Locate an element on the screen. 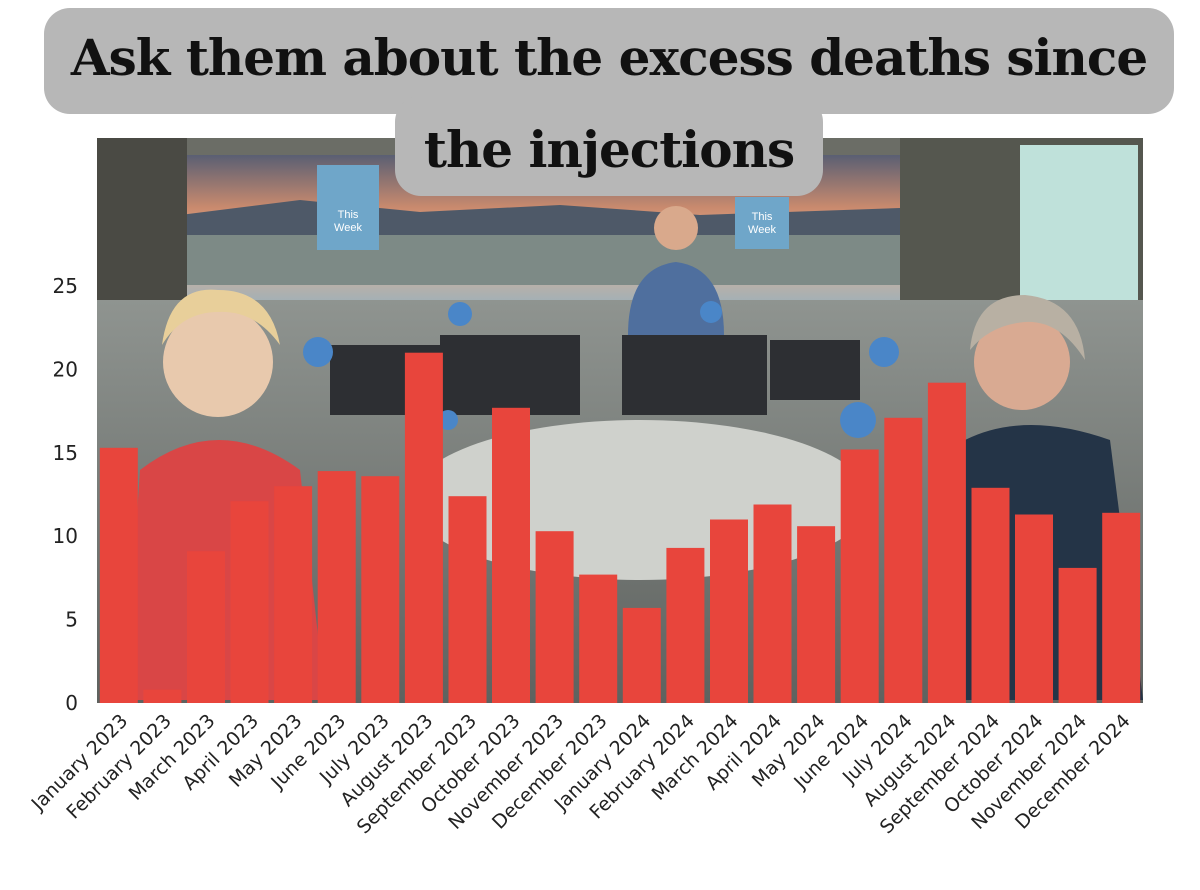  bar-december-2024 is located at coordinates (1121, 607).